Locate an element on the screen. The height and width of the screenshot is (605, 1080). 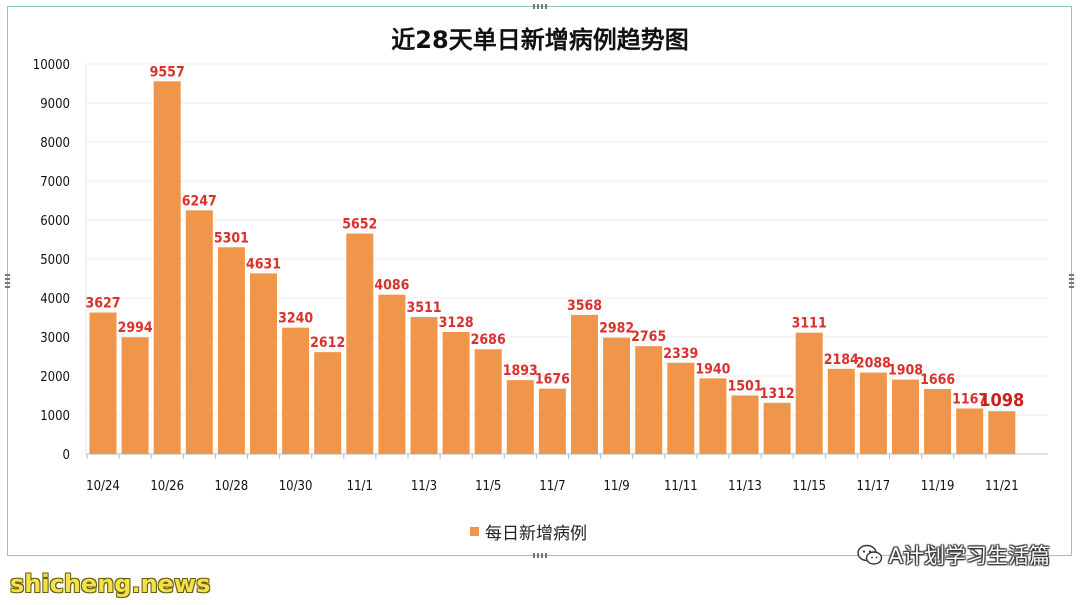
site-logo: shicheng.news is located at coordinates (110, 584).